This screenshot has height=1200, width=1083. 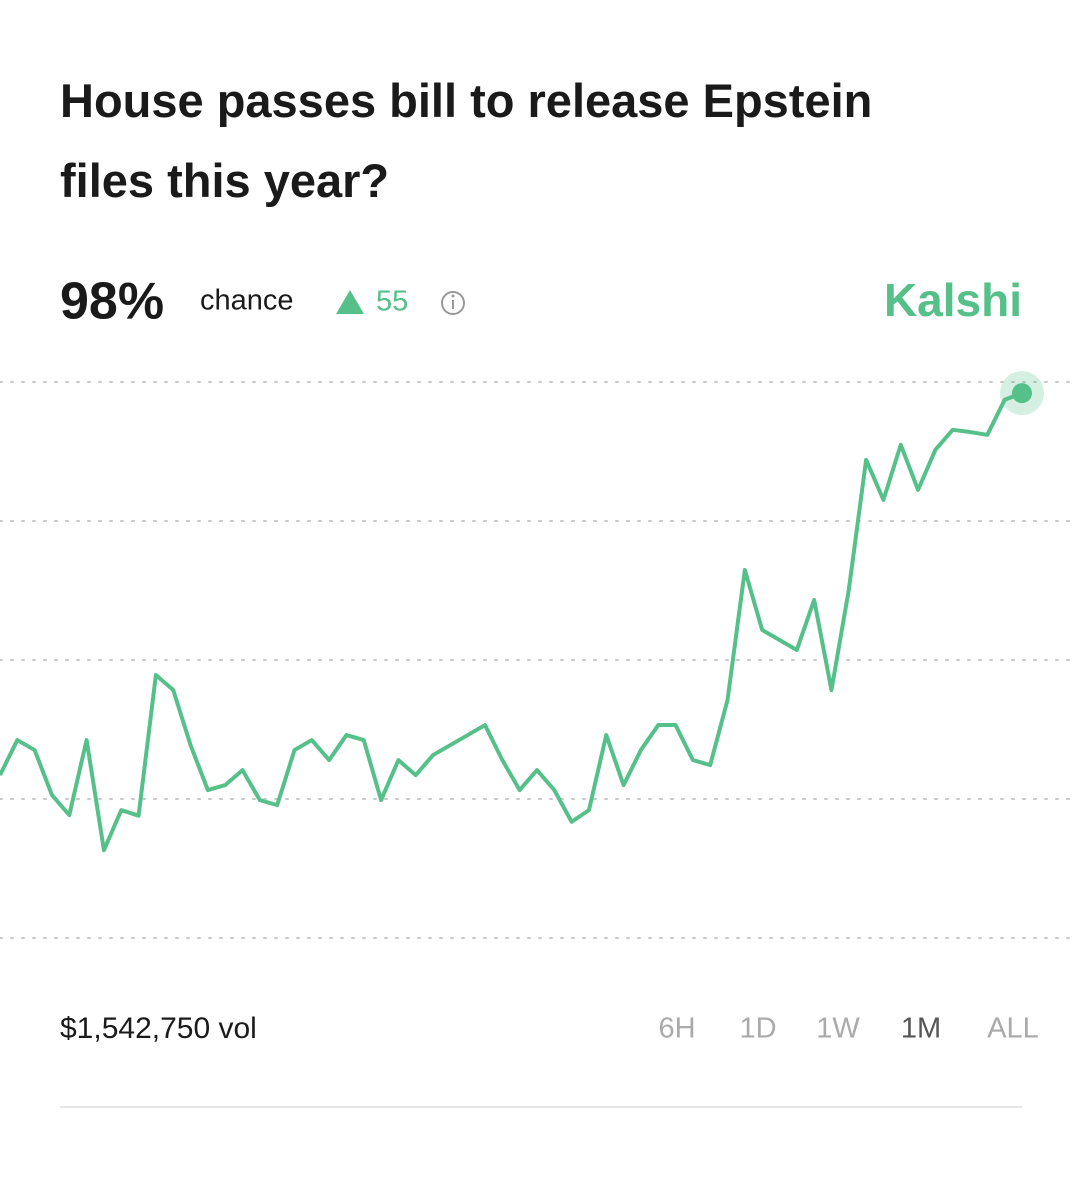 What do you see at coordinates (1022, 393) in the screenshot?
I see `end-dot` at bounding box center [1022, 393].